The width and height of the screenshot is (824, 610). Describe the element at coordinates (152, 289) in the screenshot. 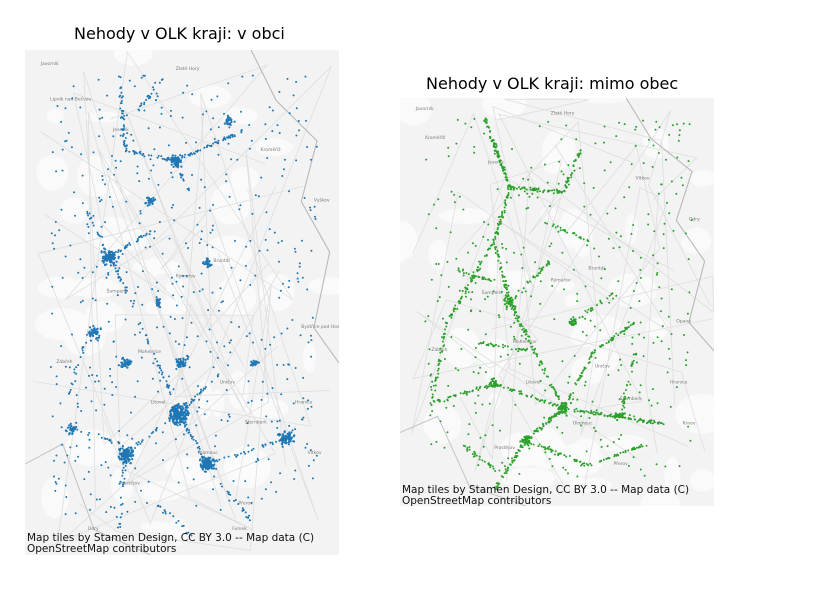

I see `road-line` at that location.